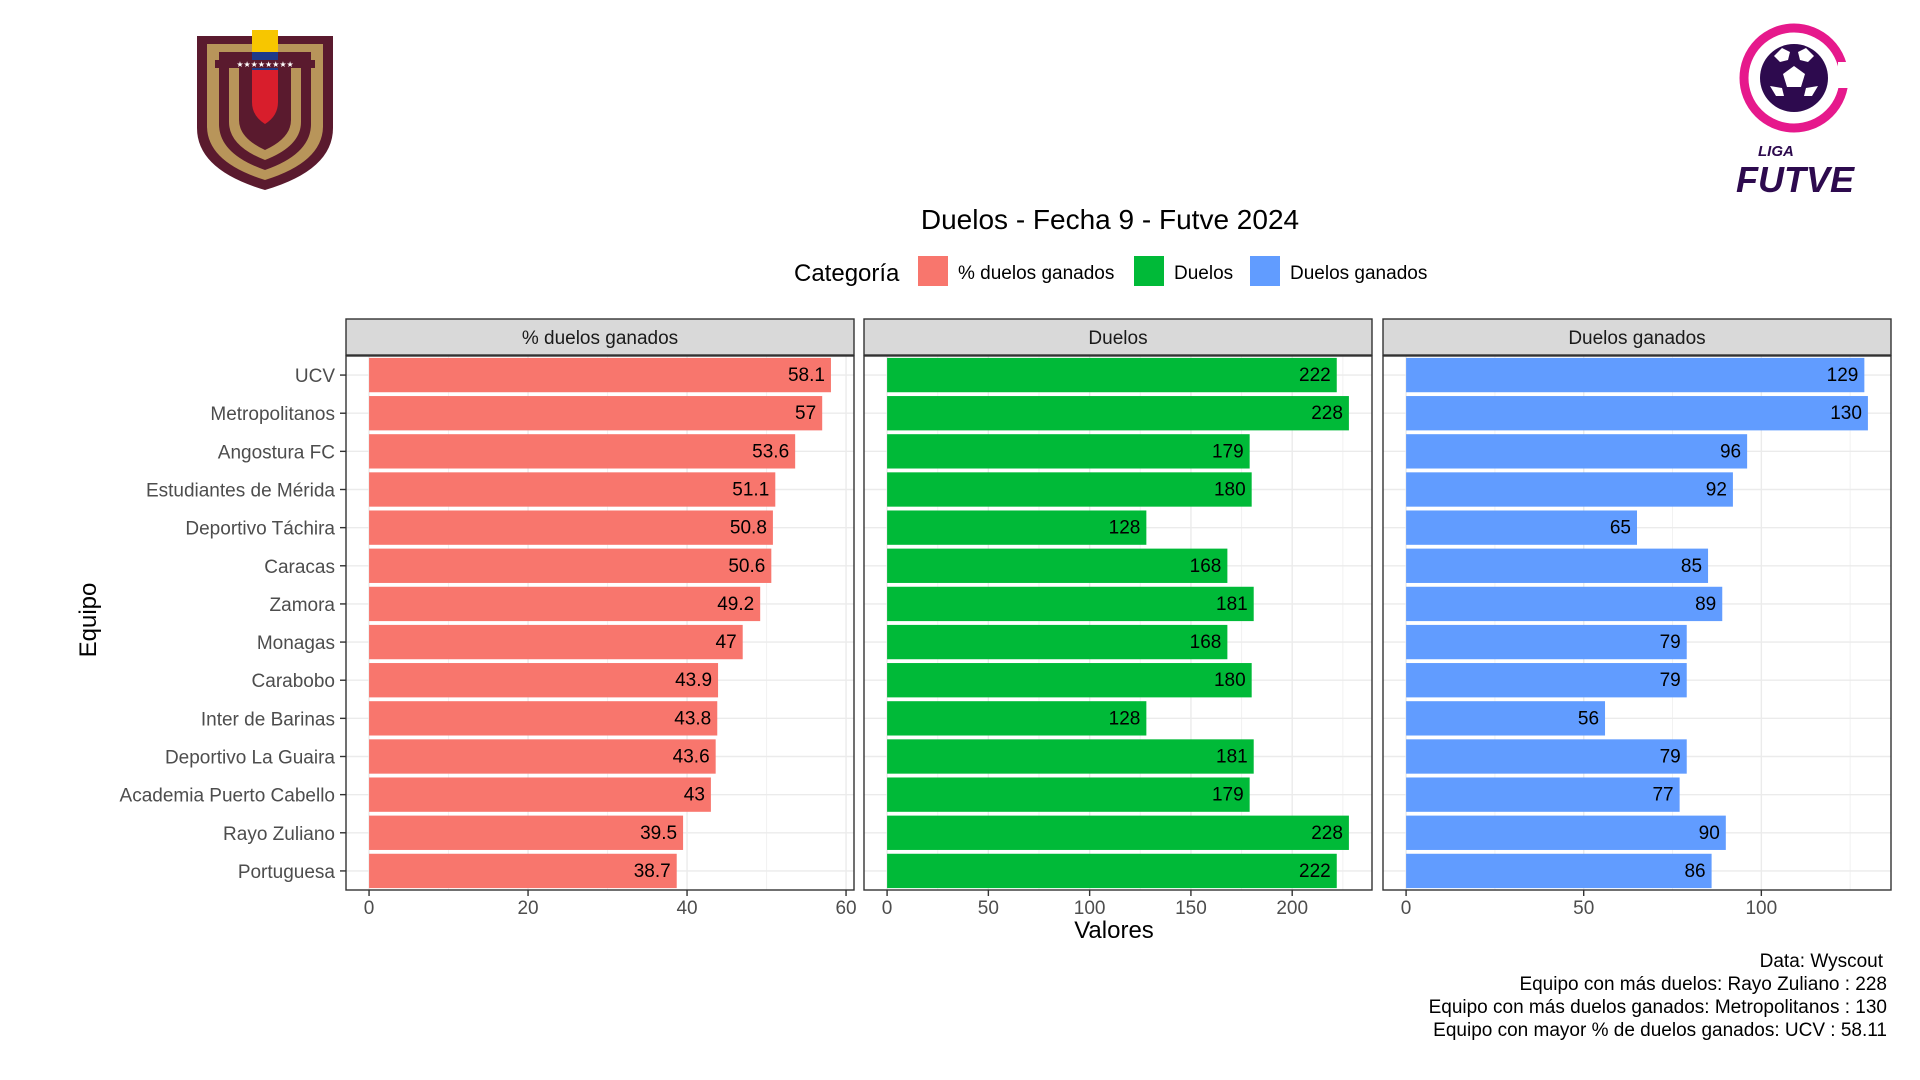 Image resolution: width=1920 pixels, height=1080 pixels. Describe the element at coordinates (735, 604) in the screenshot. I see `bar-label-0-6: 49.2` at that location.